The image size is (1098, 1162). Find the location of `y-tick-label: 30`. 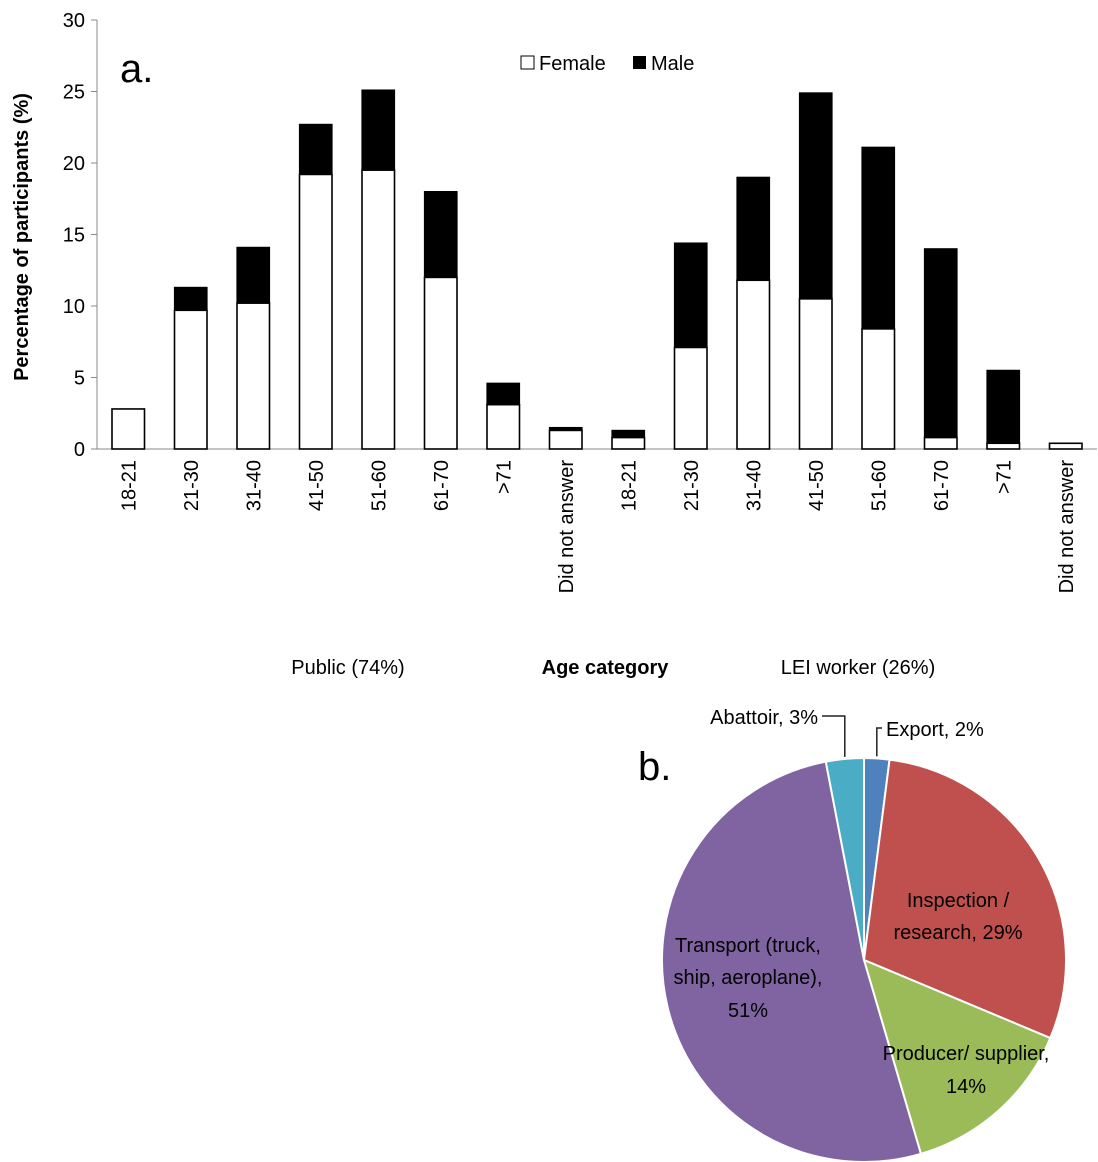

y-tick-label: 30 is located at coordinates (74, 21).